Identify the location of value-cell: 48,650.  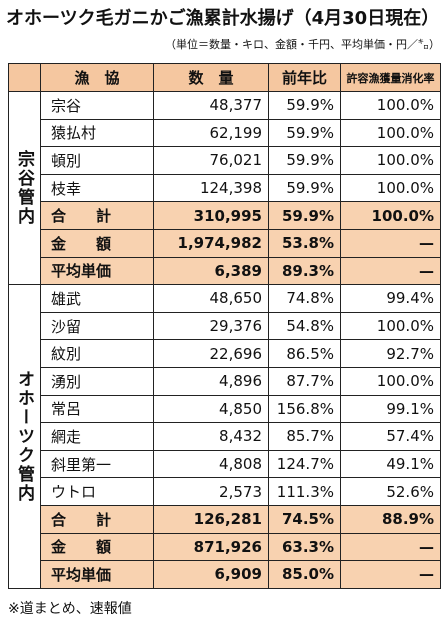
(211, 298).